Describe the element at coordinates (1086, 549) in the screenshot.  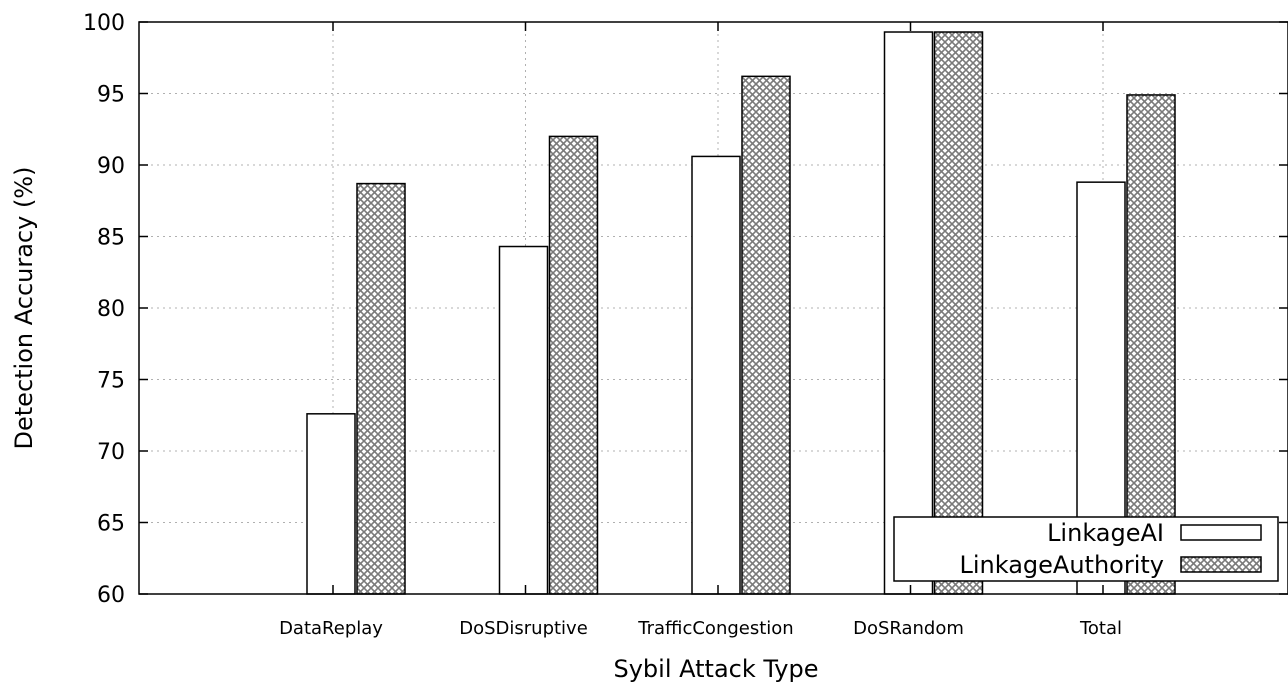
I see `legend: LinkageAI LinkageAuthority` at that location.